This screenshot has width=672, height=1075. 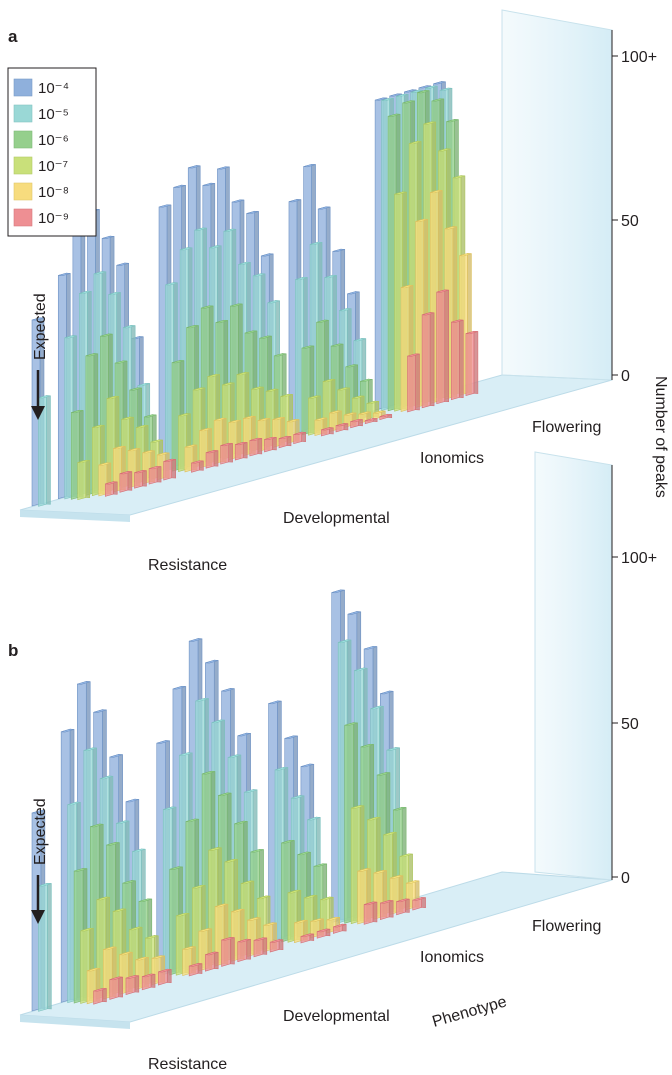 What do you see at coordinates (379, 415) in the screenshot?
I see `panel-a-bar-g2-c4-s4` at bounding box center [379, 415].